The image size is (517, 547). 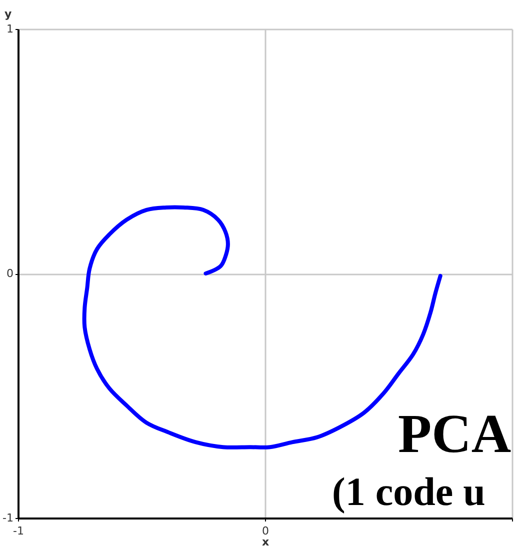 I want to click on x-axis-title: x, so click(x=266, y=541).